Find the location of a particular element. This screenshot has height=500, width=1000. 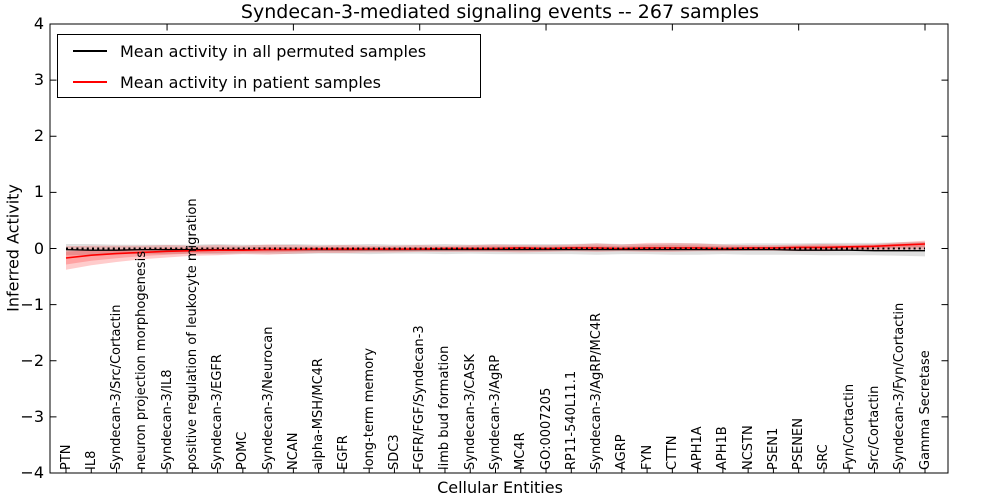

y-tick-label: −2 is located at coordinates (32, 360).